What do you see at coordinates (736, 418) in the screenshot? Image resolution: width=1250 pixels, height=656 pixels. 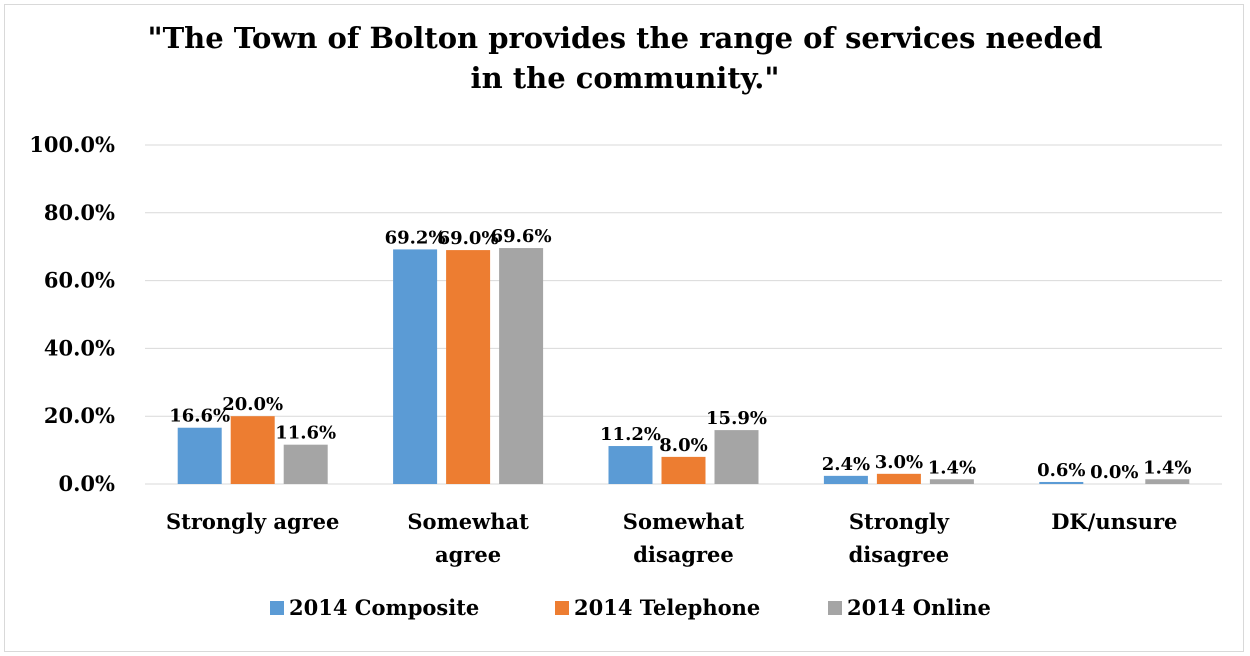 I see `data-label: 15.9%` at bounding box center [736, 418].